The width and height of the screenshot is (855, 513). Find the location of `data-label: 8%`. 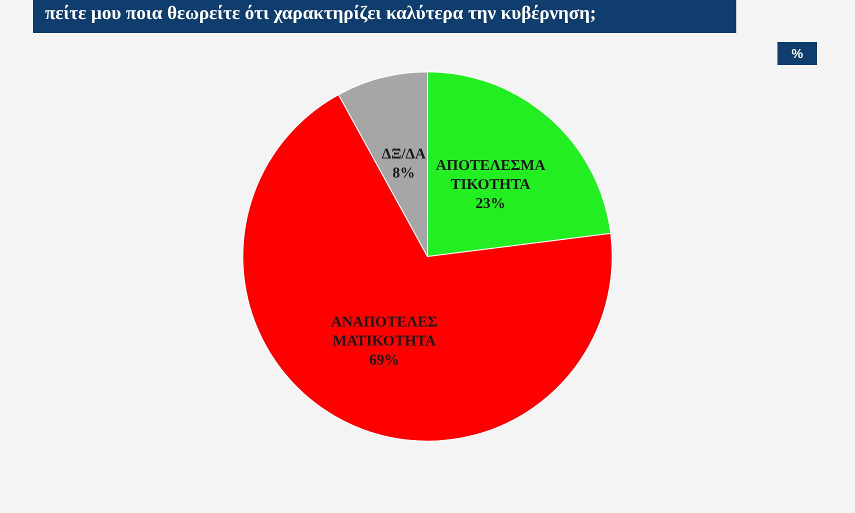

data-label: 8% is located at coordinates (404, 174).